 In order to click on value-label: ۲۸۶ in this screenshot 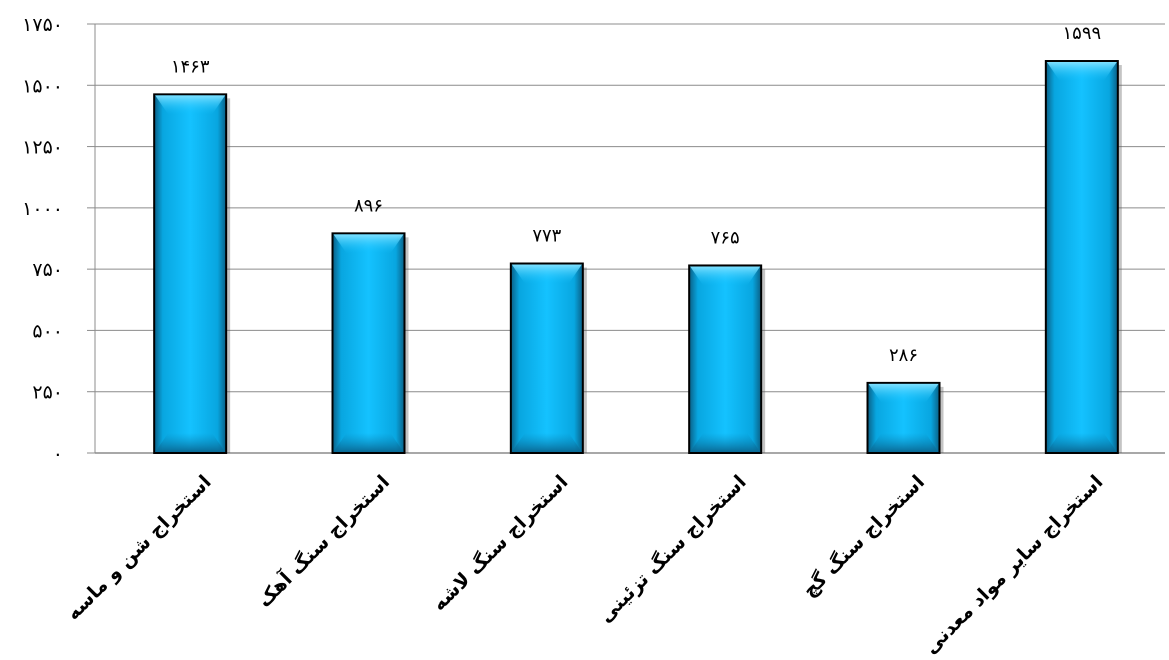, I will do `click(903, 355)`.